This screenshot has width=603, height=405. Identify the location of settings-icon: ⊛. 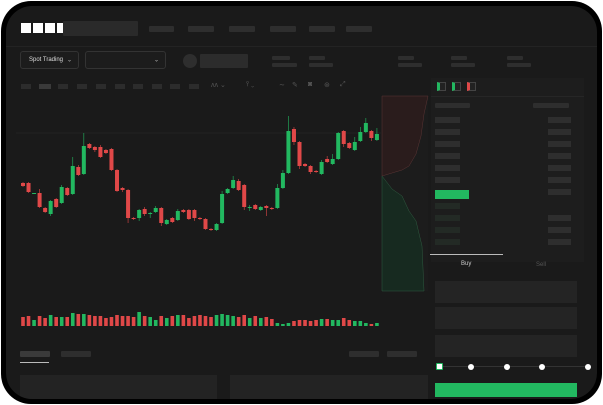
(327, 85).